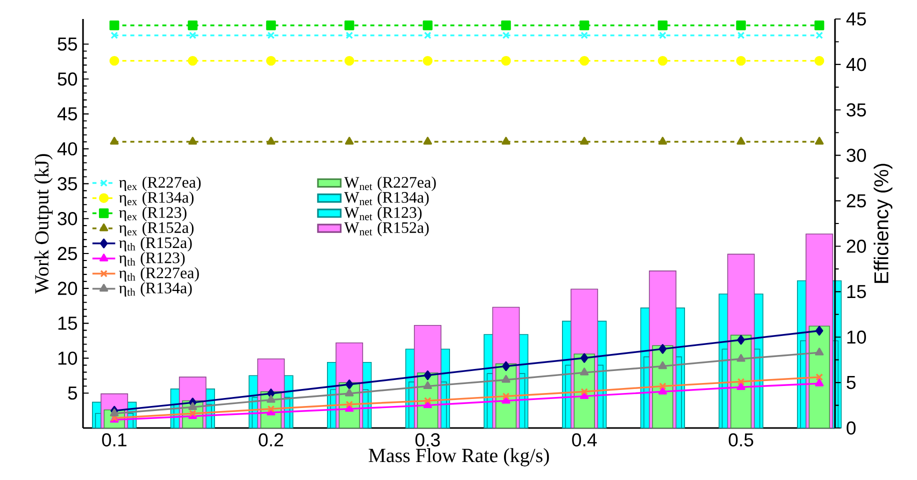 The width and height of the screenshot is (917, 480). Describe the element at coordinates (156, 199) in the screenshot. I see `legend-label: η$_{ex}$ (R134a)` at that location.